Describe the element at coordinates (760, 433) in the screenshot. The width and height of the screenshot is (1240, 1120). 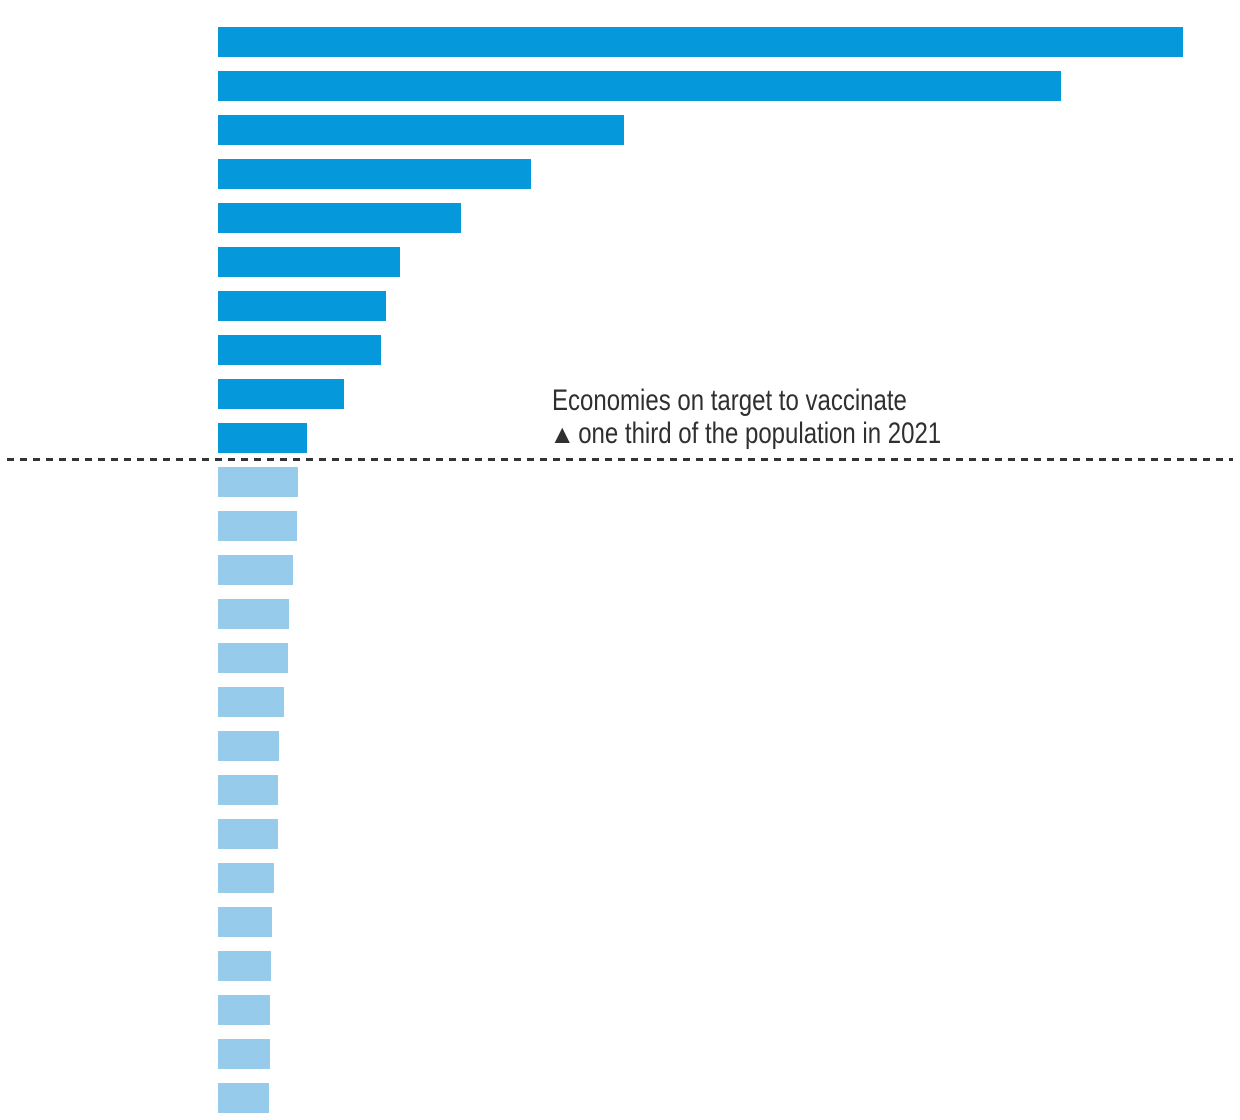
I see `annotation-line-2-text: one third of the population in 2021` at that location.